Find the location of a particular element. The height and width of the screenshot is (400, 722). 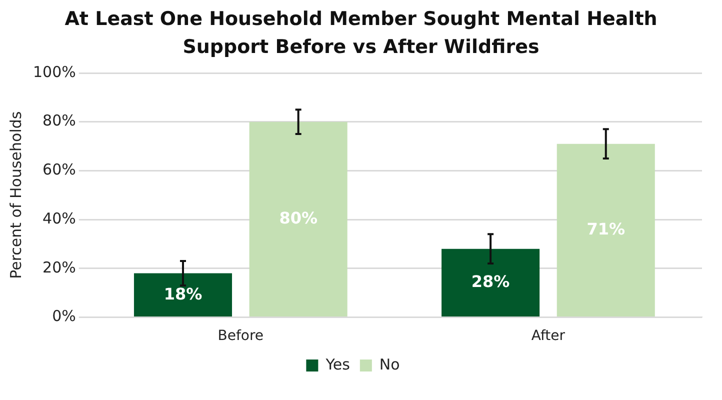

data-label: 71% is located at coordinates (606, 229).